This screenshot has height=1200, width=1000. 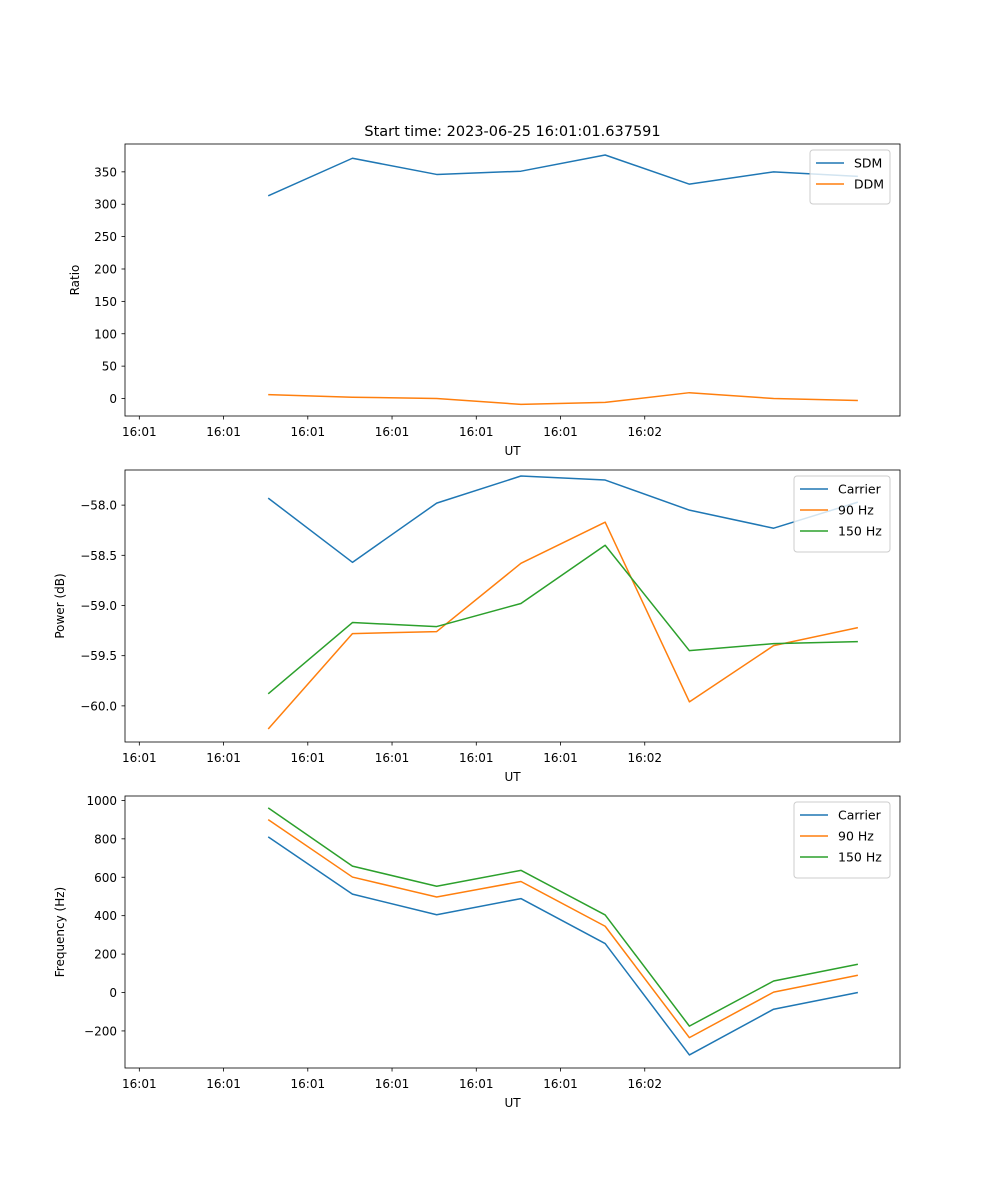 I want to click on y-tick-label: 50, so click(x=109, y=367).